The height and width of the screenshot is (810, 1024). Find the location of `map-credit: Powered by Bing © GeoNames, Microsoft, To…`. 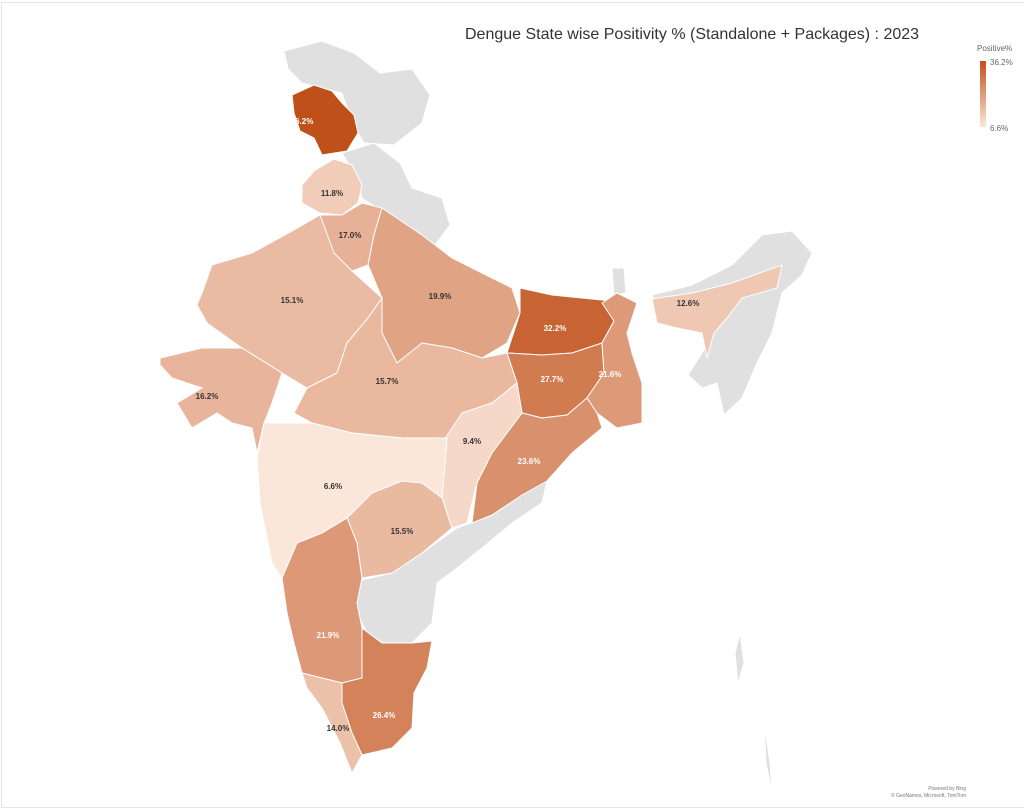

map-credit: Powered by Bing © GeoNames, Microsoft, To… is located at coordinates (928, 793).